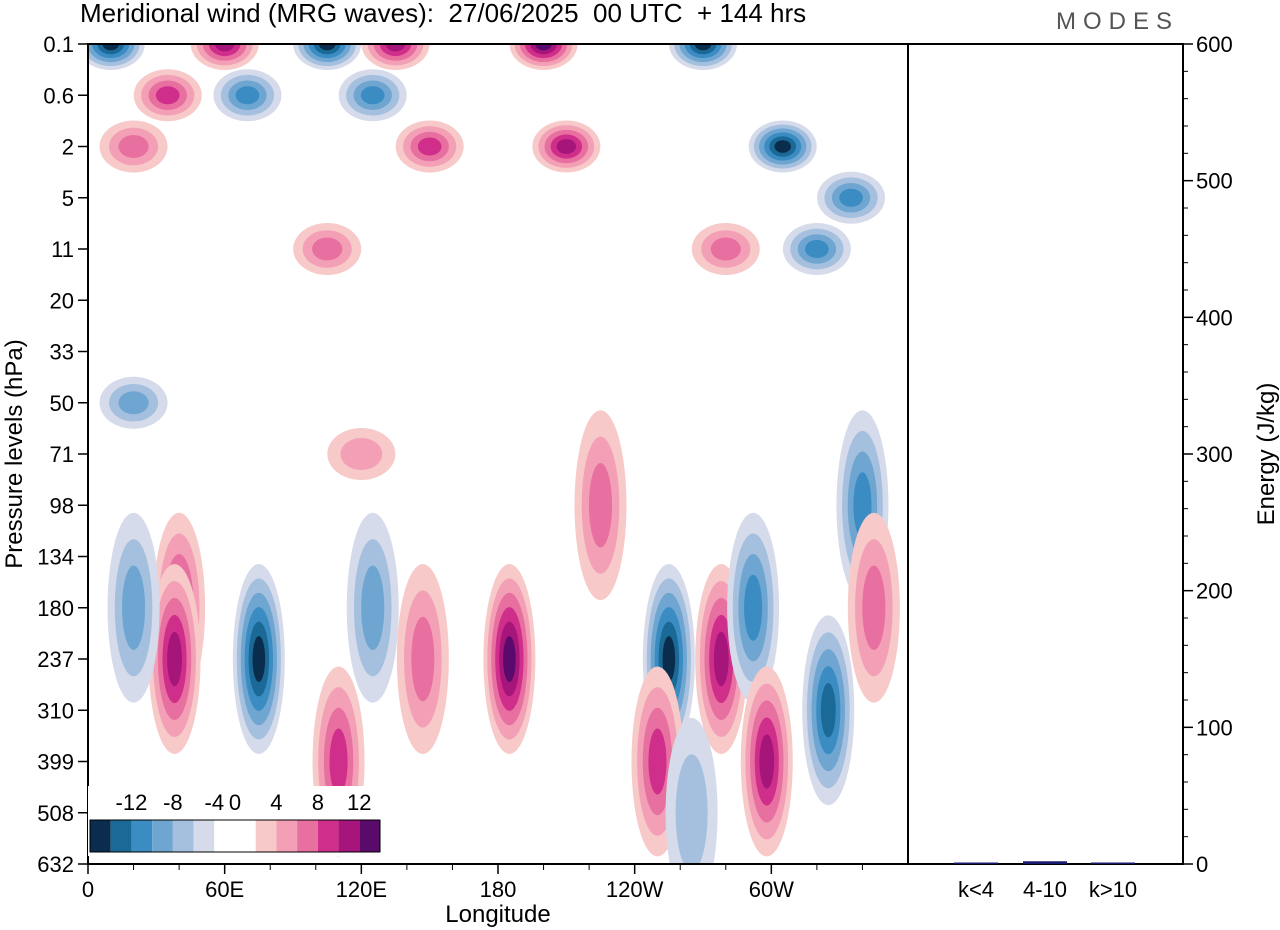 The height and width of the screenshot is (930, 1280). What do you see at coordinates (62, 249) in the screenshot?
I see `y-tick-label: 11` at bounding box center [62, 249].